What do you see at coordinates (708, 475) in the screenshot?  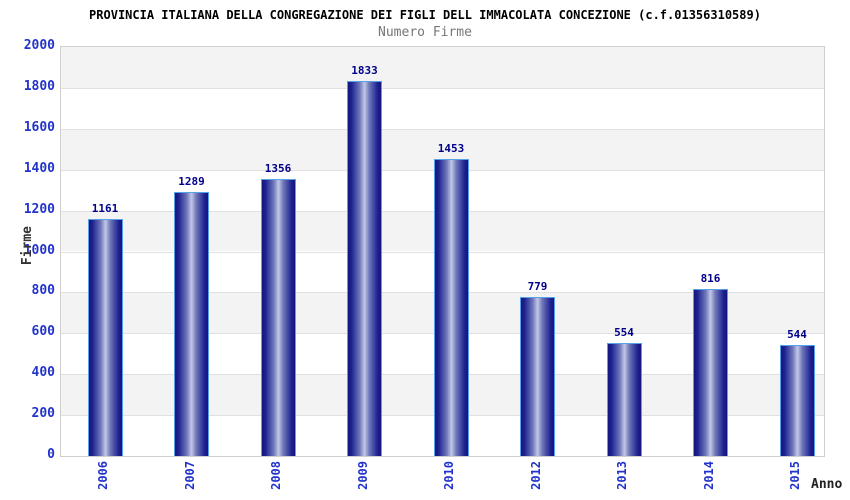 I see `x-tick-label: 2014` at bounding box center [708, 475].